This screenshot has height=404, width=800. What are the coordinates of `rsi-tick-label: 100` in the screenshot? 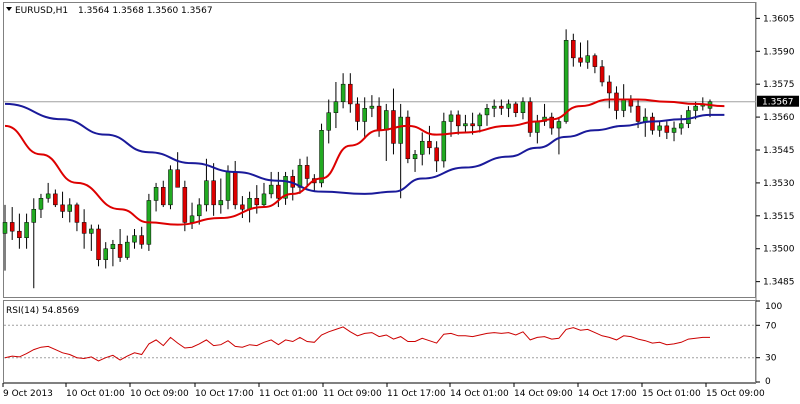 It's located at (773, 307).